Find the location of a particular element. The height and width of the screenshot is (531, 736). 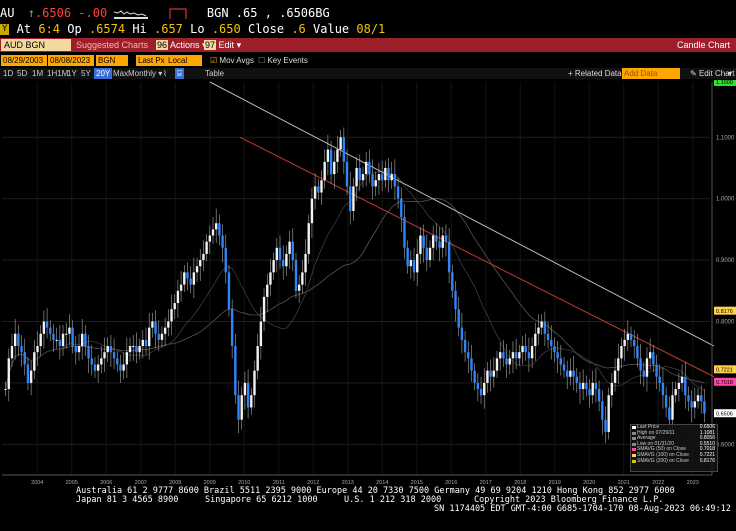

actions-menu: 96 Actions ▾ is located at coordinates (181, 45).